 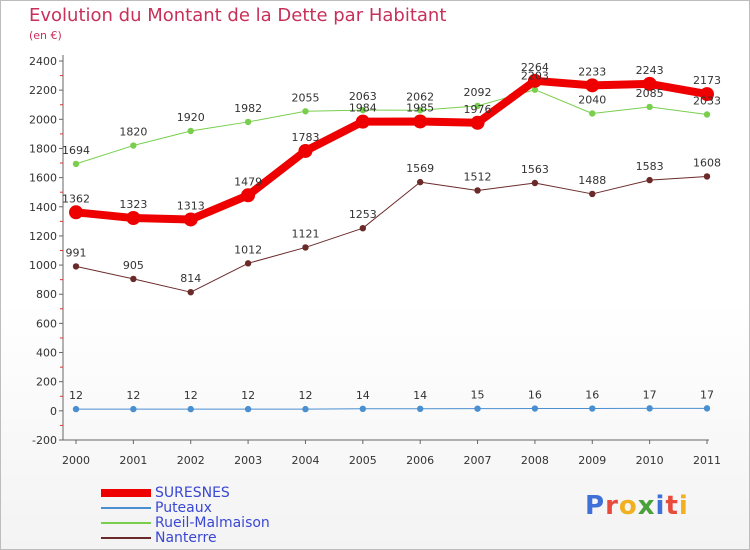 I want to click on x-tick-label: 2002, so click(x=191, y=460).